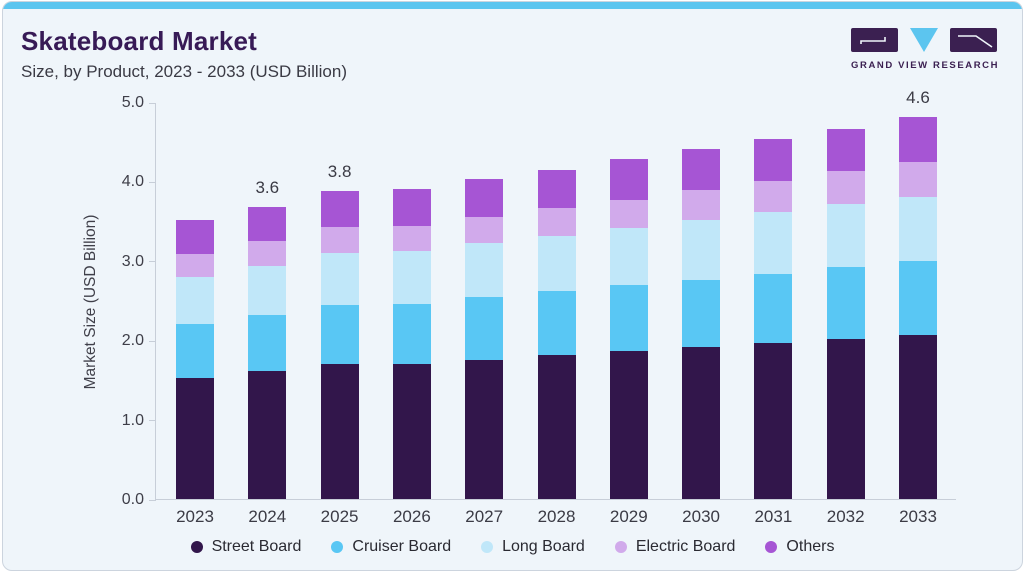  What do you see at coordinates (918, 179) in the screenshot?
I see `bar-segment-electric-board-2033` at bounding box center [918, 179].